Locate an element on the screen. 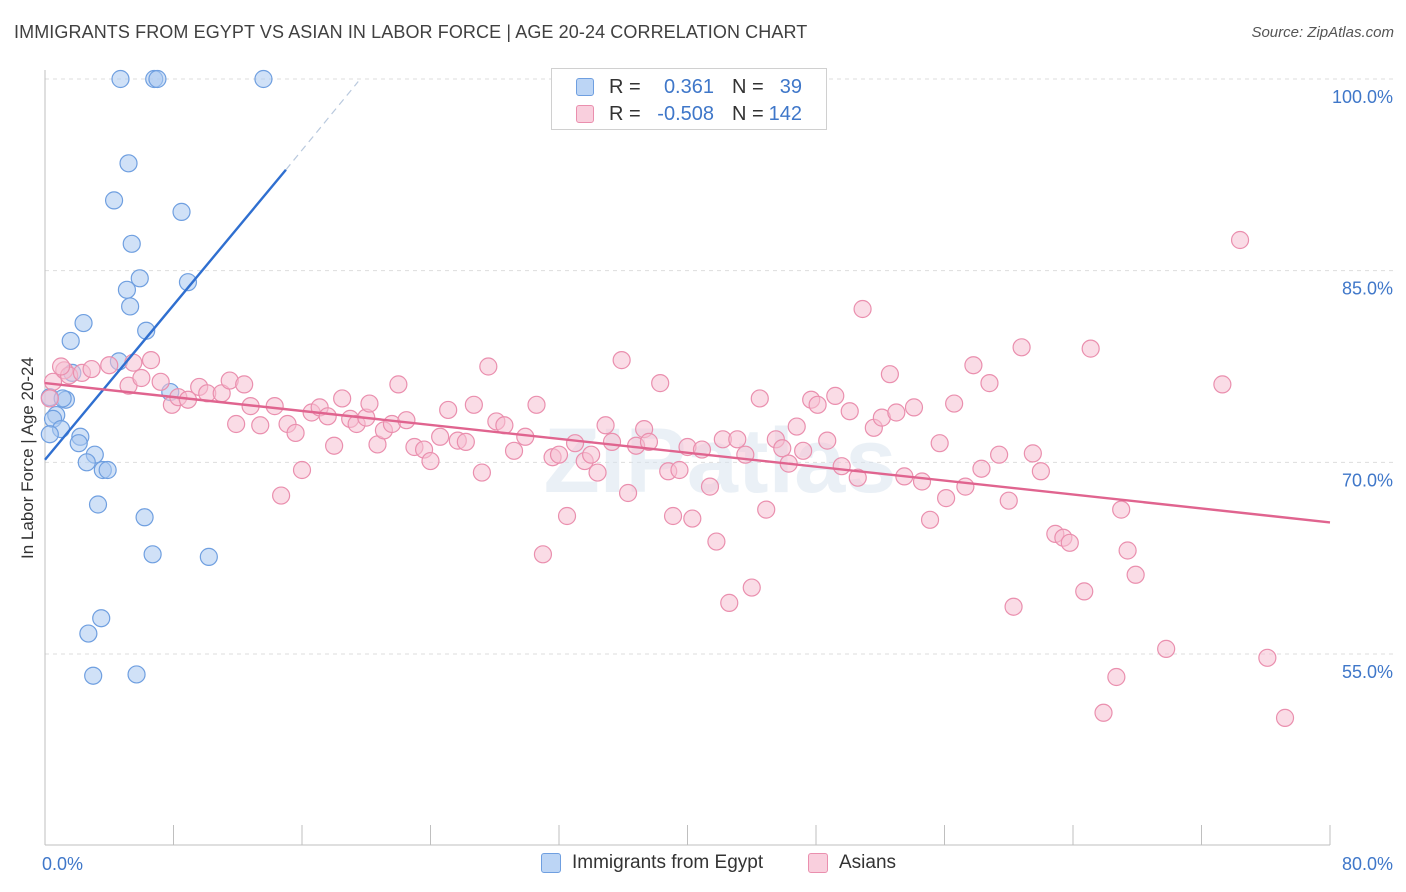  legend-row-blue: R = 0.361 N = 39 is located at coordinates (689, 87).